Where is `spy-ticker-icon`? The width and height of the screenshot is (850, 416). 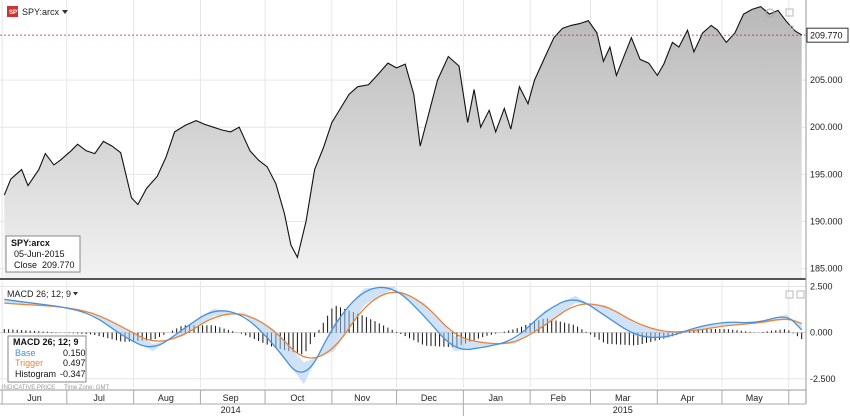 spy-ticker-icon is located at coordinates (12, 11).